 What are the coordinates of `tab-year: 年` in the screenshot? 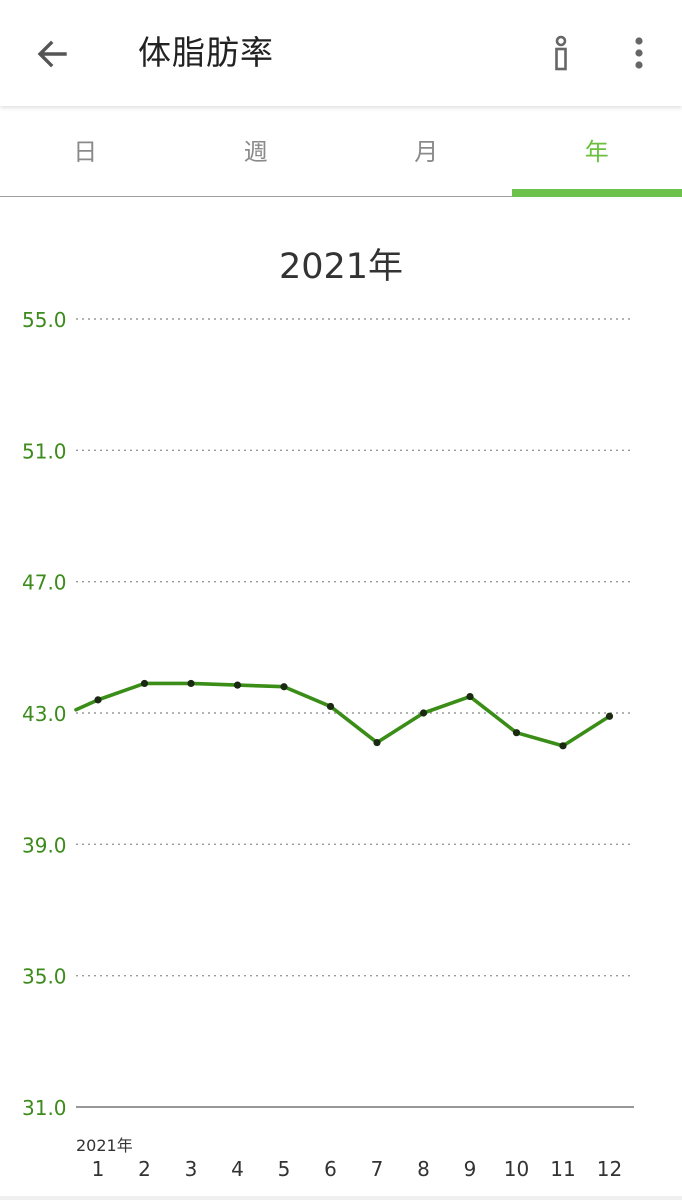 It's located at (596, 151).